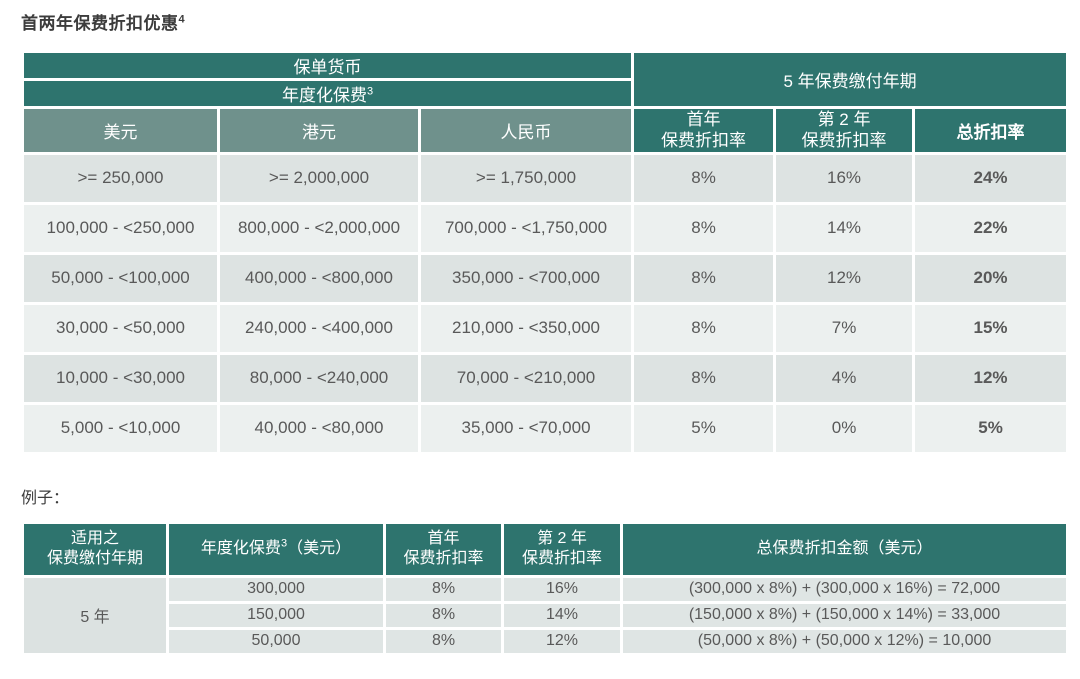 The height and width of the screenshot is (679, 1080). Describe the element at coordinates (319, 178) in the screenshot. I see `cell-hkd: >= 2,000,000` at that location.